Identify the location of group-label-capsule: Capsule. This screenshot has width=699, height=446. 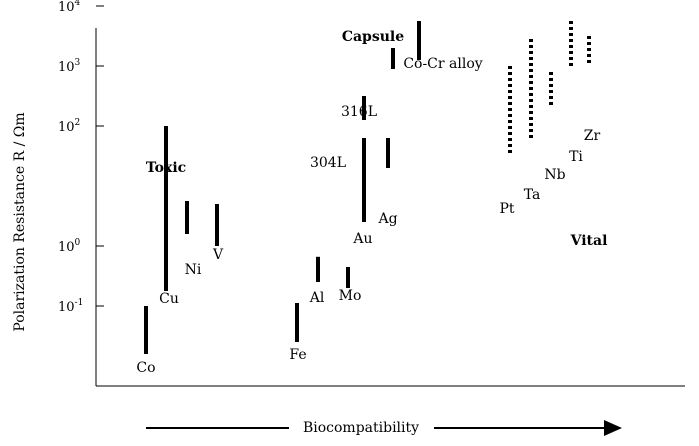
(373, 37).